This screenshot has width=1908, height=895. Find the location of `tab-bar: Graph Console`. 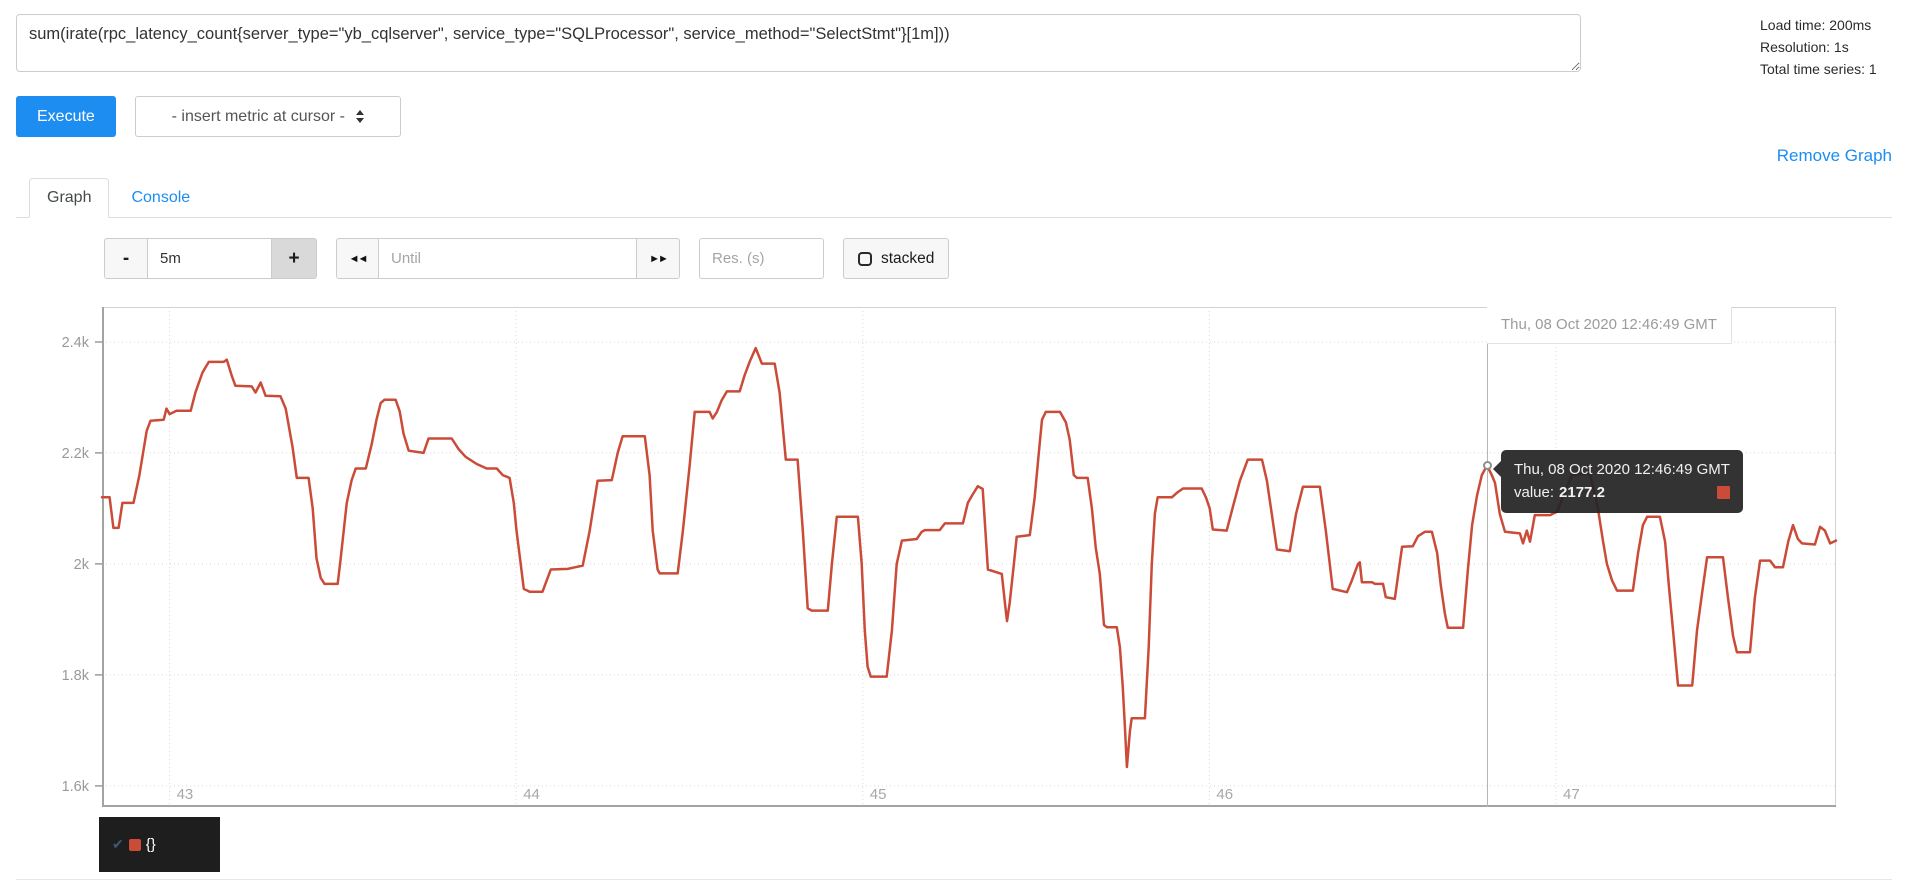

tab-bar: Graph Console is located at coordinates (954, 198).